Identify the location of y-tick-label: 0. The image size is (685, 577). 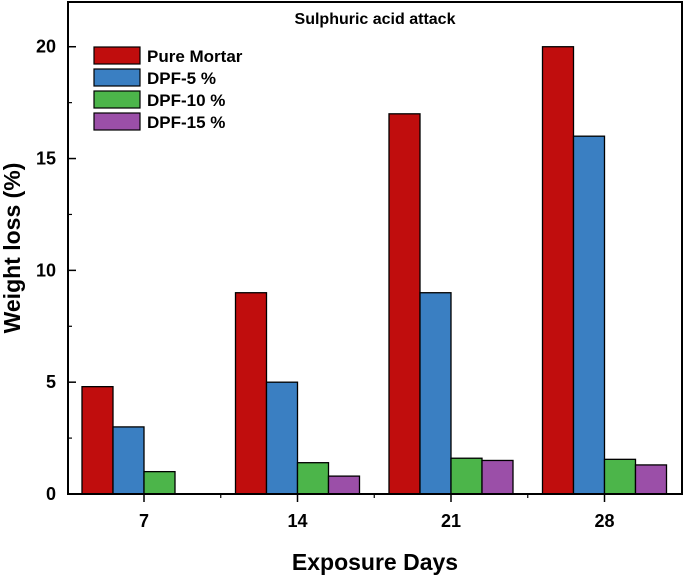
(51, 494).